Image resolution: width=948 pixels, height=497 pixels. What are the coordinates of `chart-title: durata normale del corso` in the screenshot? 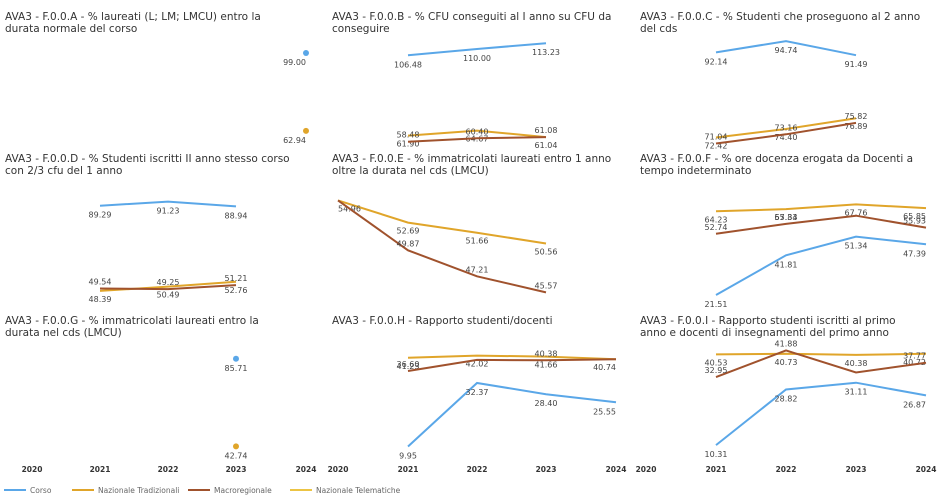 It's located at (71, 29).